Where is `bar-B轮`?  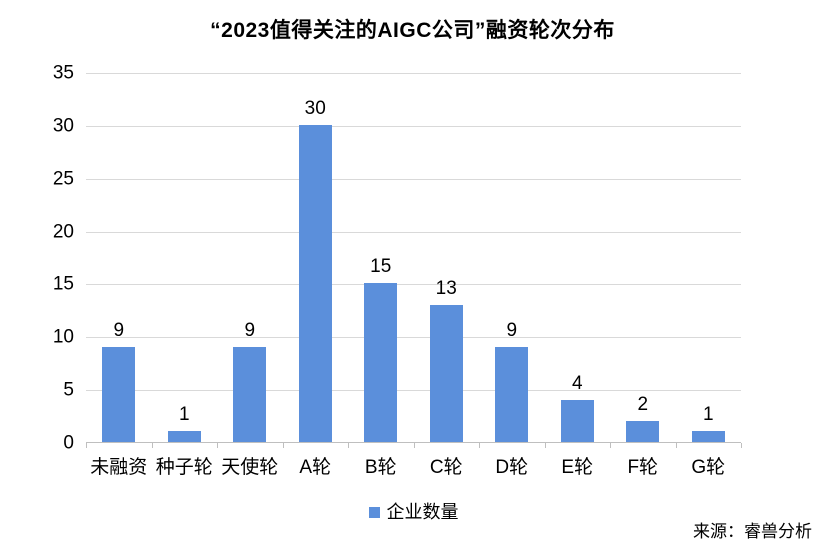 bar-B轮 is located at coordinates (381, 362).